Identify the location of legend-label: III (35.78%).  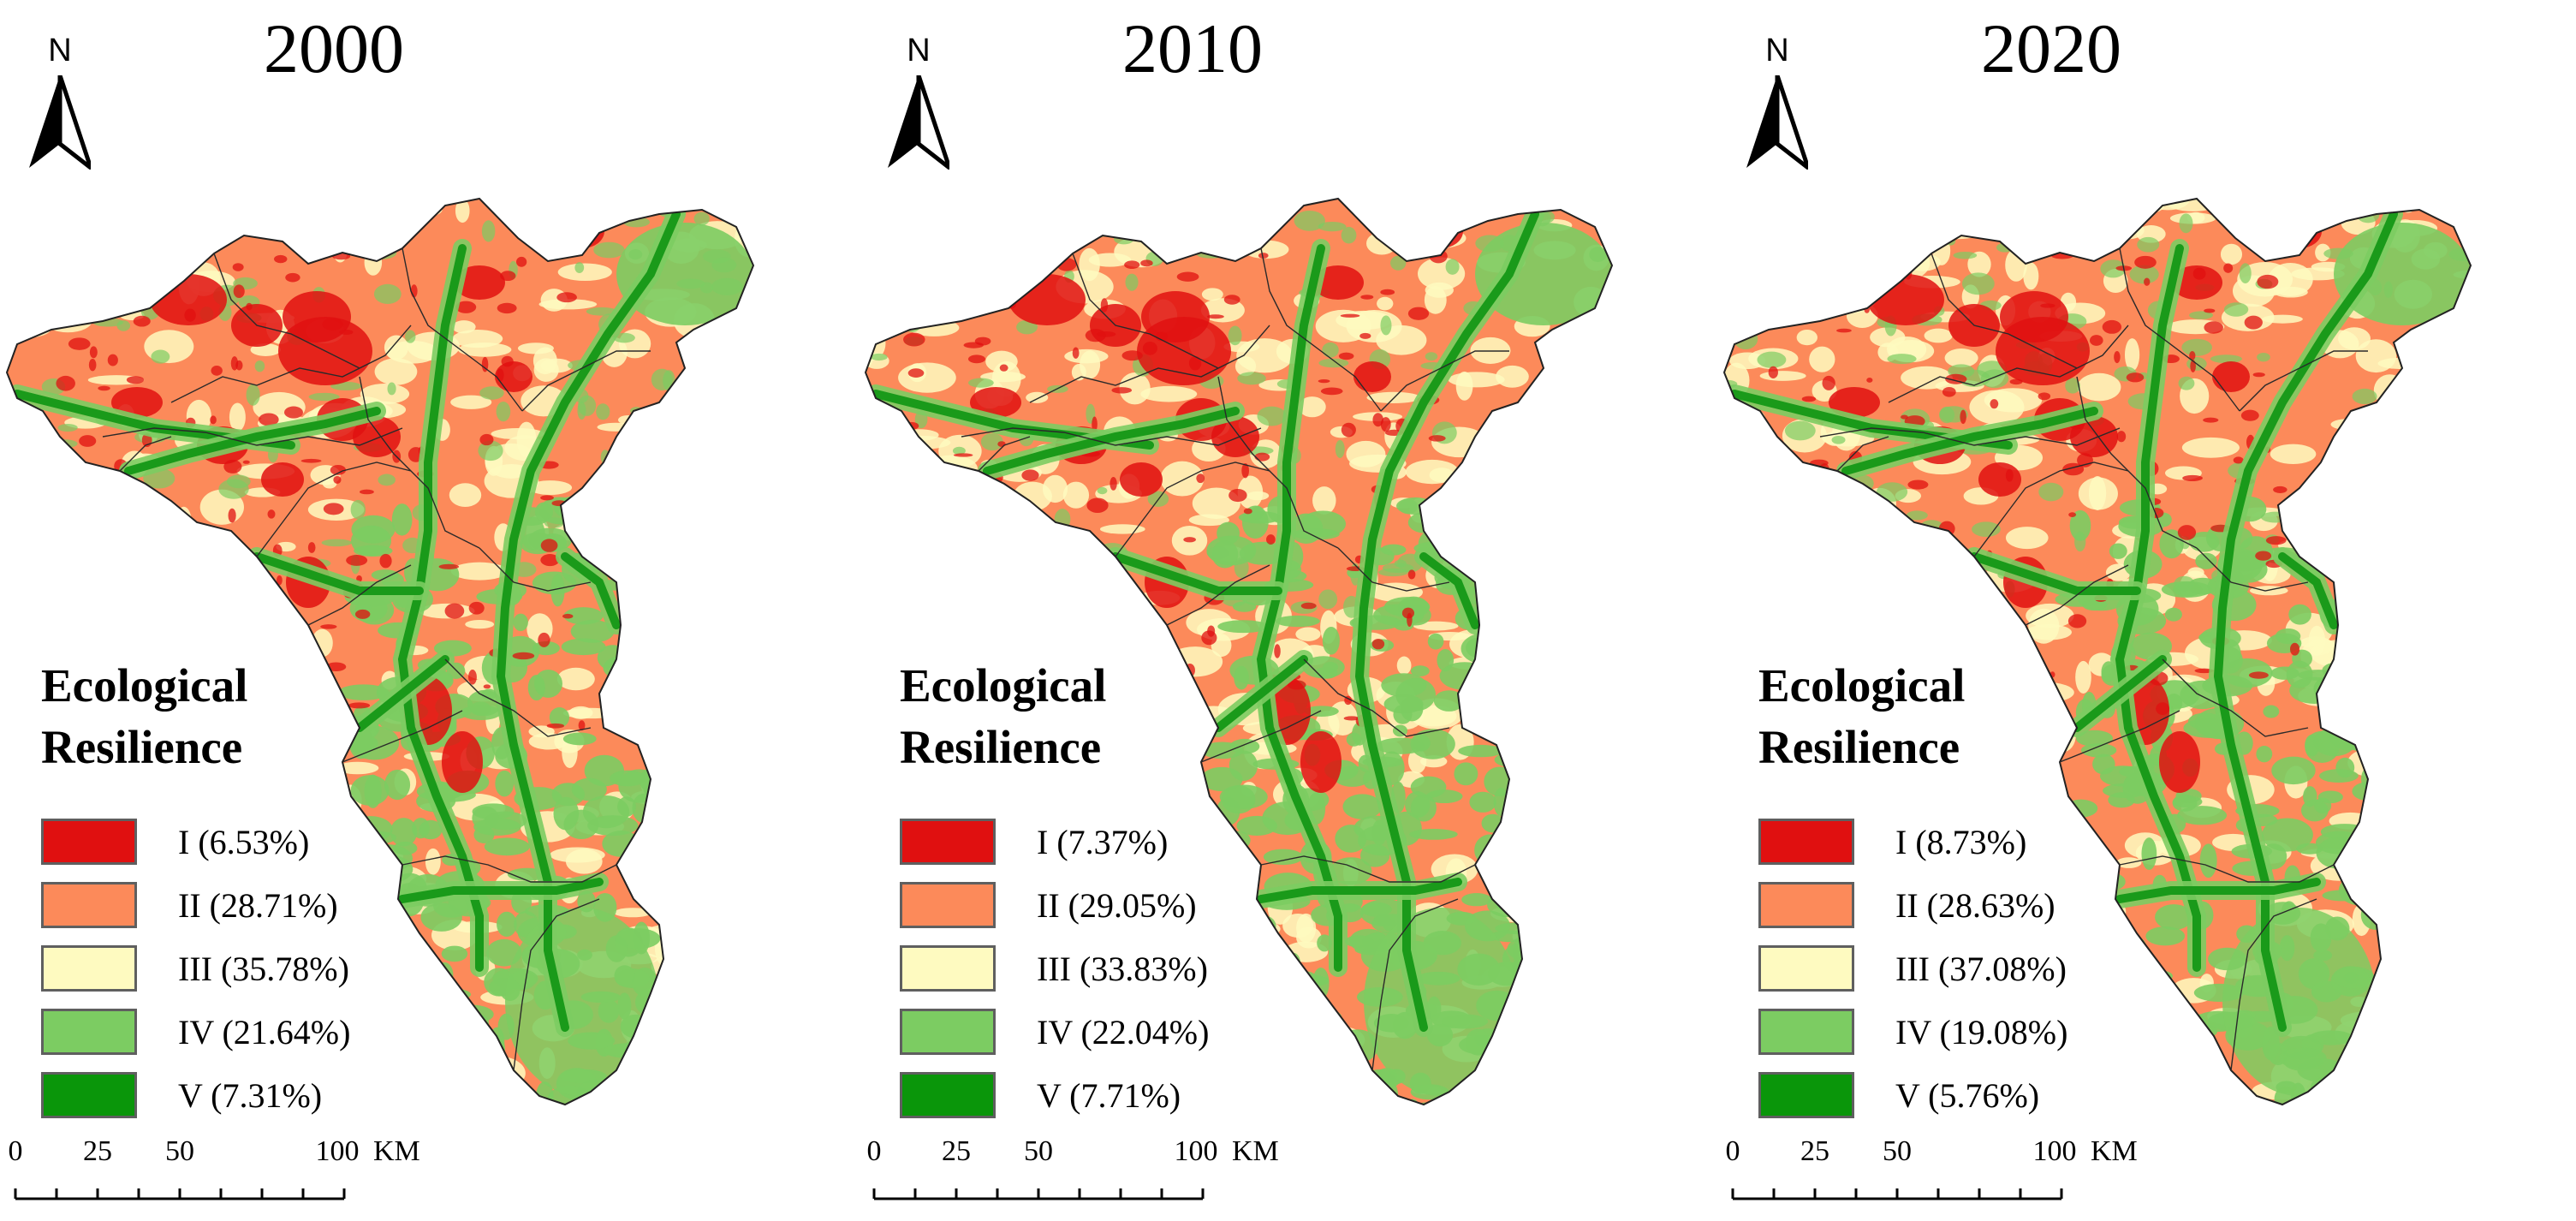
(263, 969).